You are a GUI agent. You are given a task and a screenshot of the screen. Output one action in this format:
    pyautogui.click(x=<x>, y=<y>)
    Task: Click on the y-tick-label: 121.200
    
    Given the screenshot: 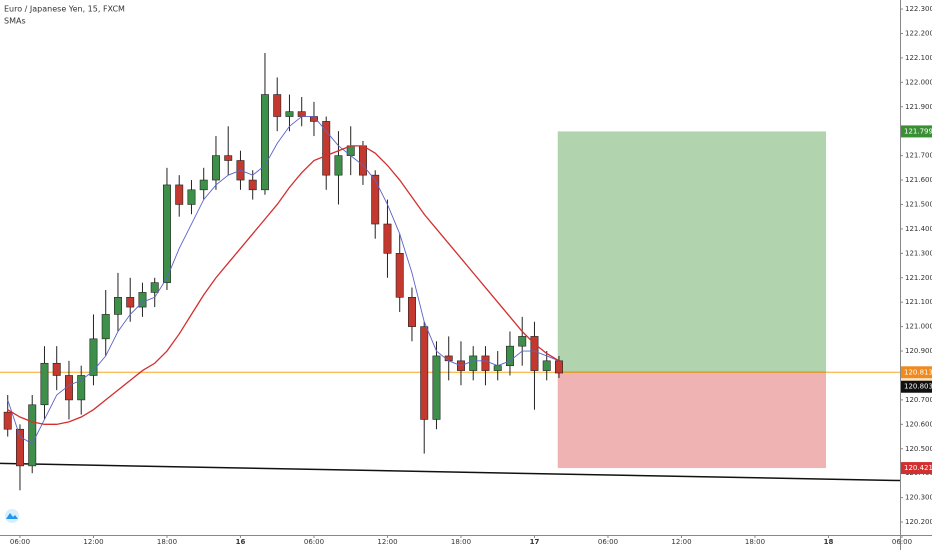 What is the action you would take?
    pyautogui.click(x=918, y=278)
    